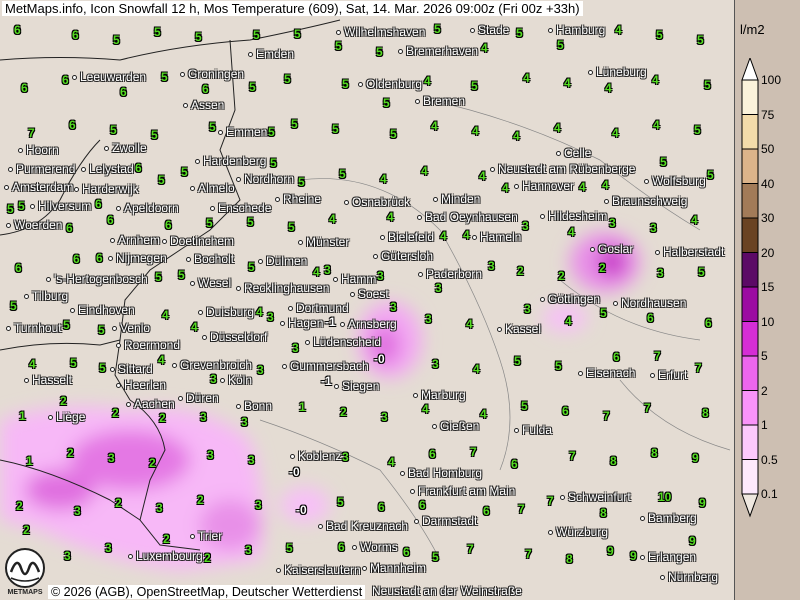 The height and width of the screenshot is (600, 800). What do you see at coordinates (151, 208) in the screenshot?
I see `city-name: Apeldoorn` at bounding box center [151, 208].